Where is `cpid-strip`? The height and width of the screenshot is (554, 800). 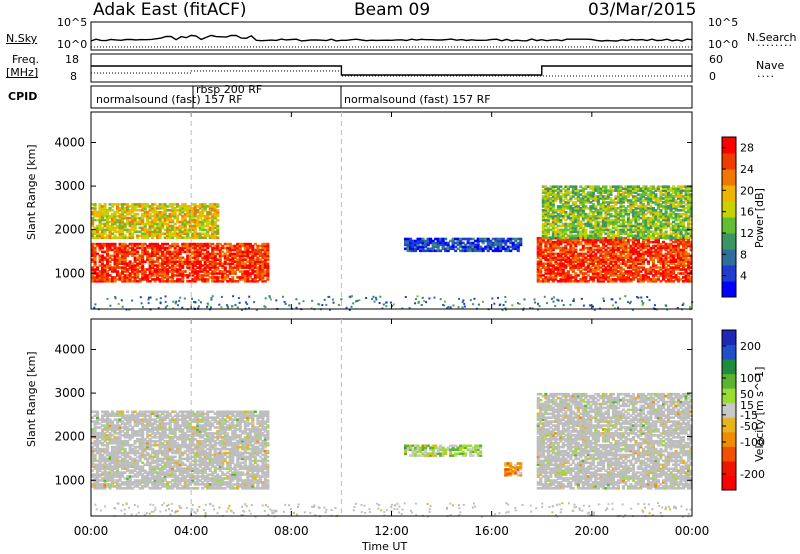 cpid-strip is located at coordinates (391, 97).